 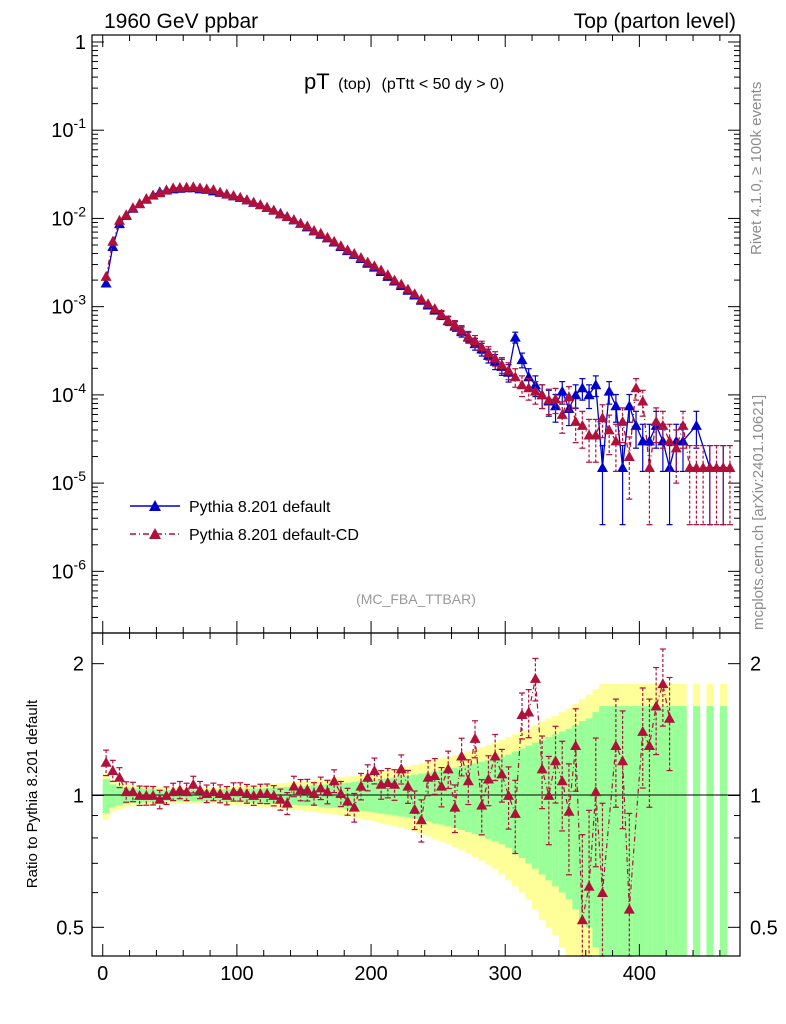 I want to click on ratio-y-tick-label-right: 2, so click(x=755, y=665).